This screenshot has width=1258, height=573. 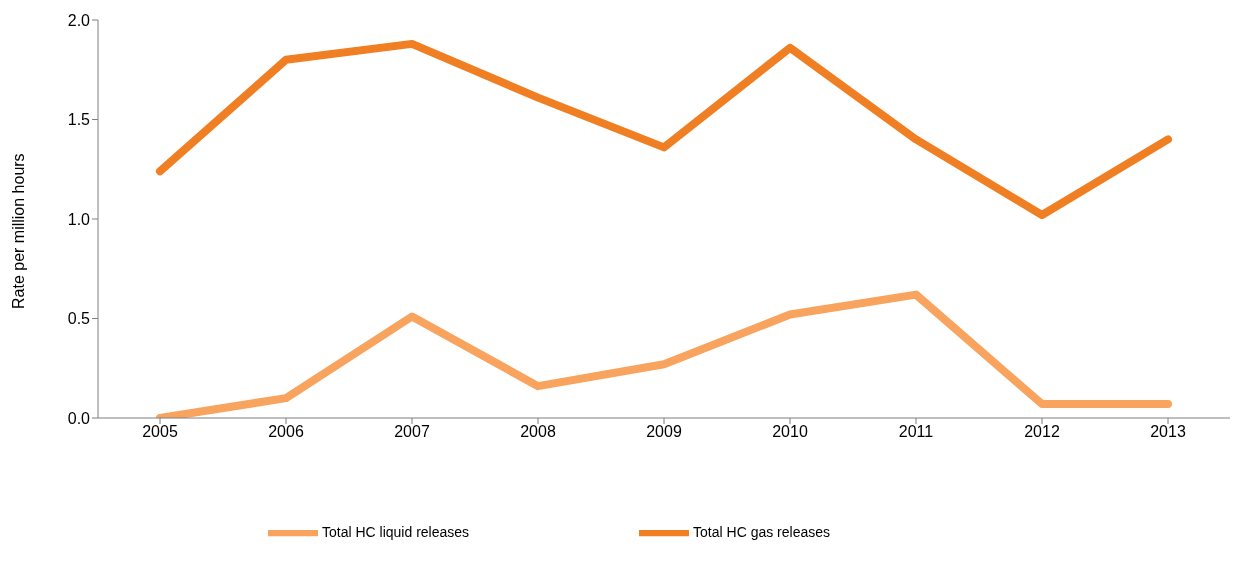 I want to click on y-tick-label: 0.5, so click(x=79, y=319).